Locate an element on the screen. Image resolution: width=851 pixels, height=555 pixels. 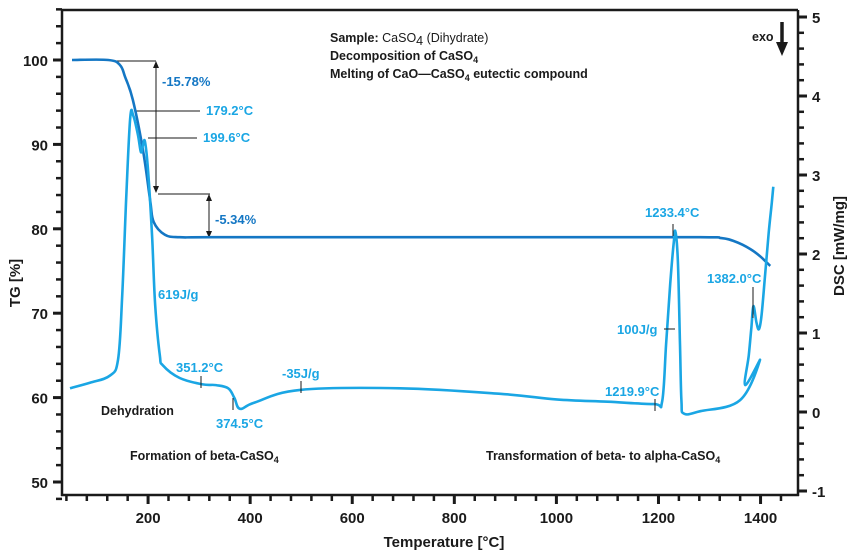
enthalpy3-label: 100J/g is located at coordinates (637, 329).